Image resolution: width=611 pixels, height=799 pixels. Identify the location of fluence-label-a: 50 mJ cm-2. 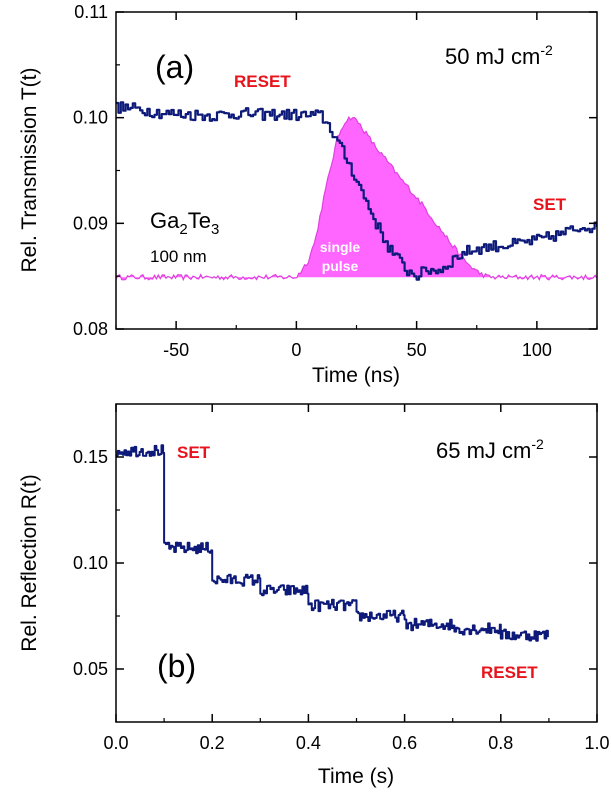
(499, 55).